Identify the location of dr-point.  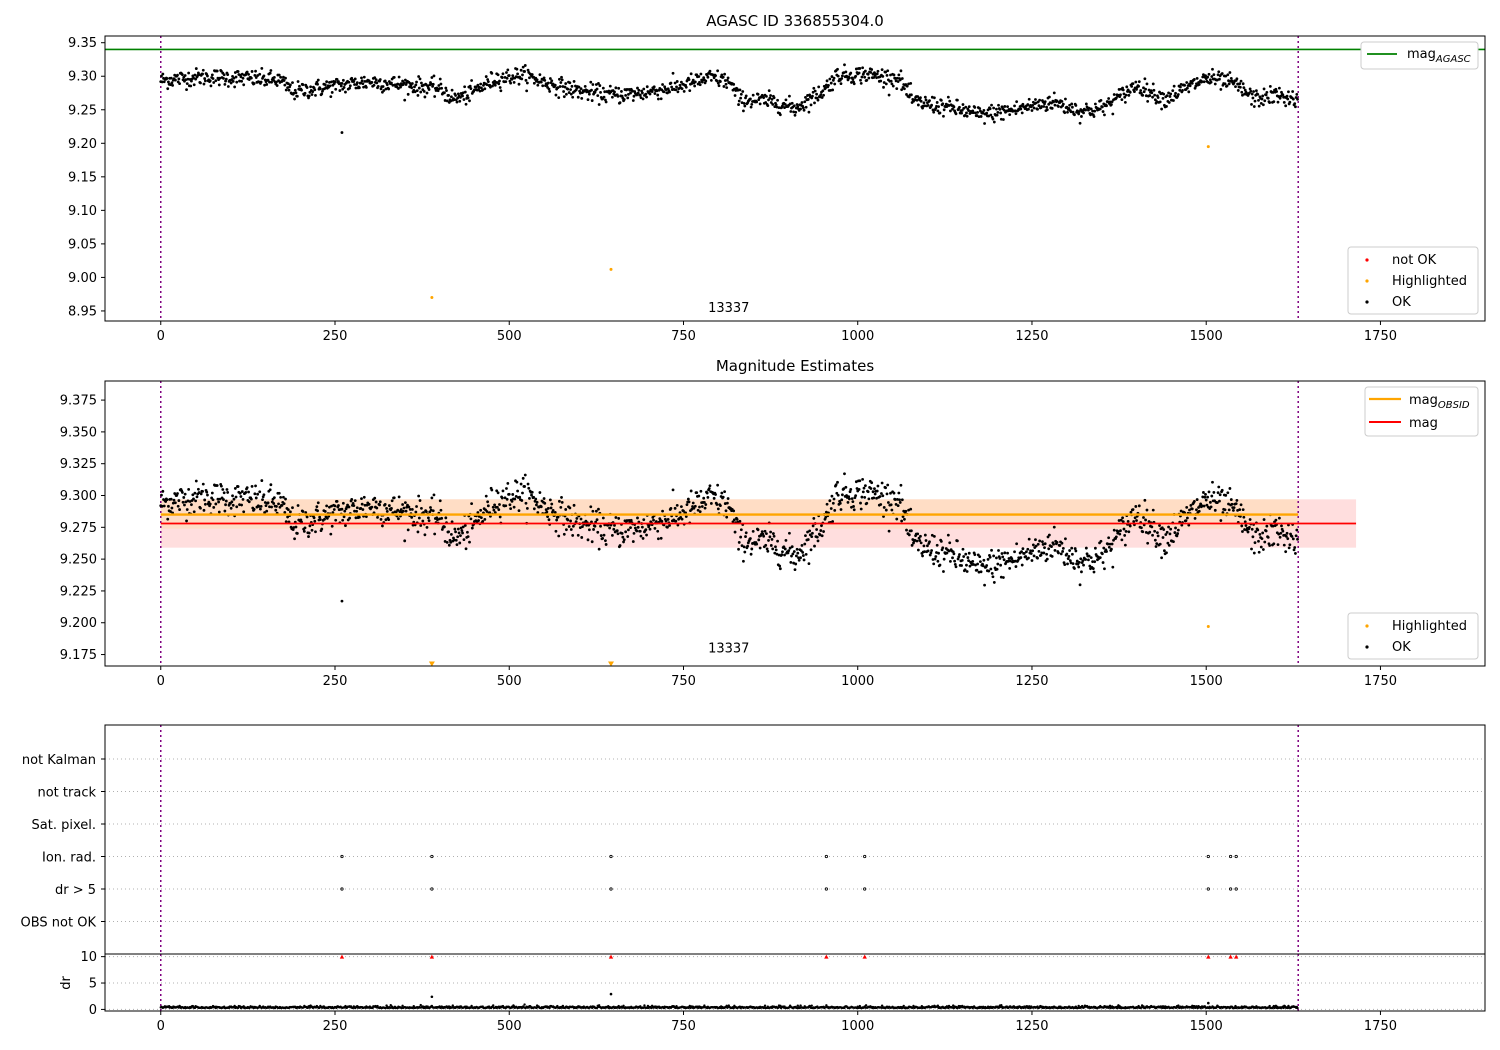
(811, 1005).